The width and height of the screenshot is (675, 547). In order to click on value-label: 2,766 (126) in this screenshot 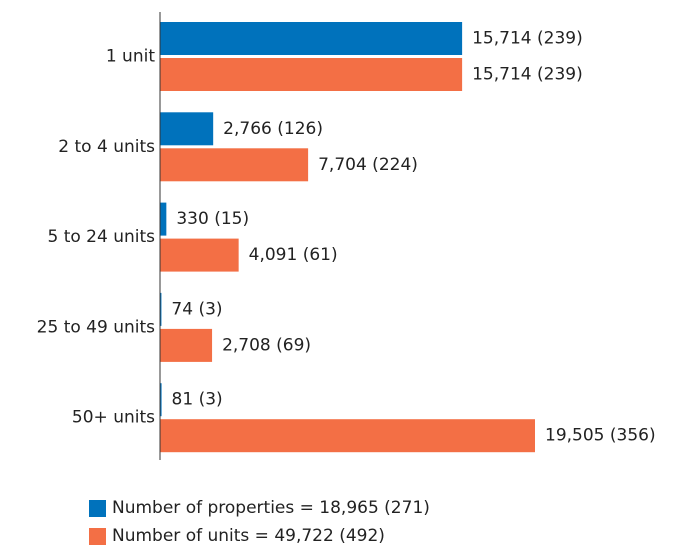, I will do `click(273, 129)`.